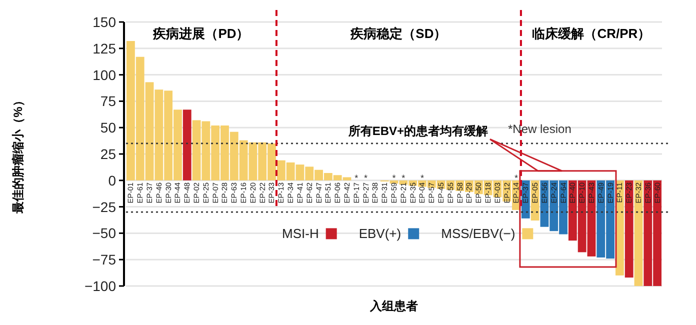  What do you see at coordinates (108, 154) in the screenshot?
I see `y-tick-label: 25` at bounding box center [108, 154].